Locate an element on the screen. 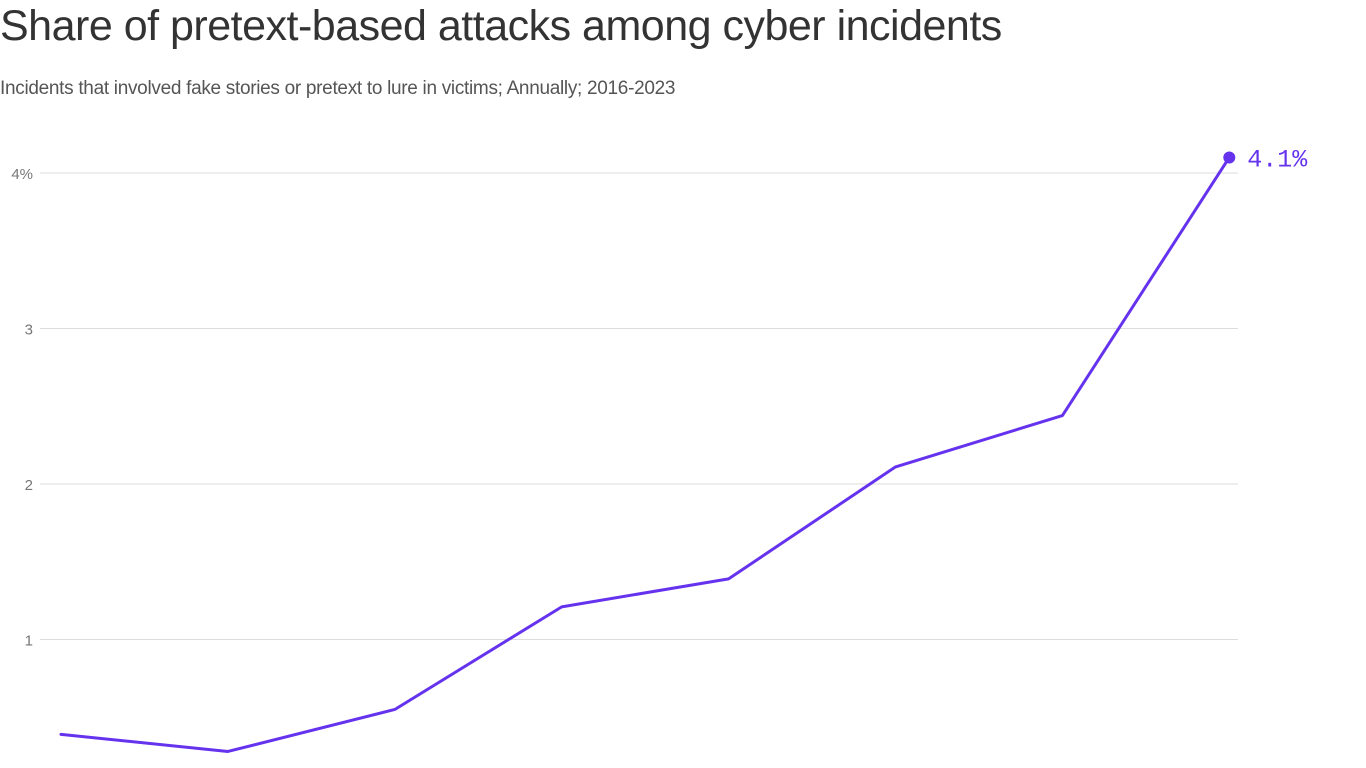 The image size is (1366, 768). y-tick-label: 1 is located at coordinates (29, 641).